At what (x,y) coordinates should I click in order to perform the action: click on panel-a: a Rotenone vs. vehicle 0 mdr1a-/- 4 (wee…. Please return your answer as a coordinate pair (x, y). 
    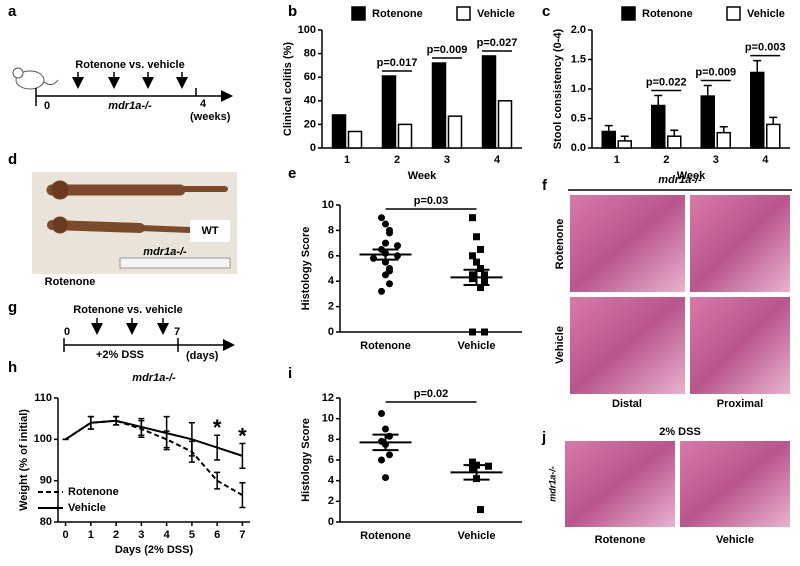
    Looking at the image, I should click on (120, 63).